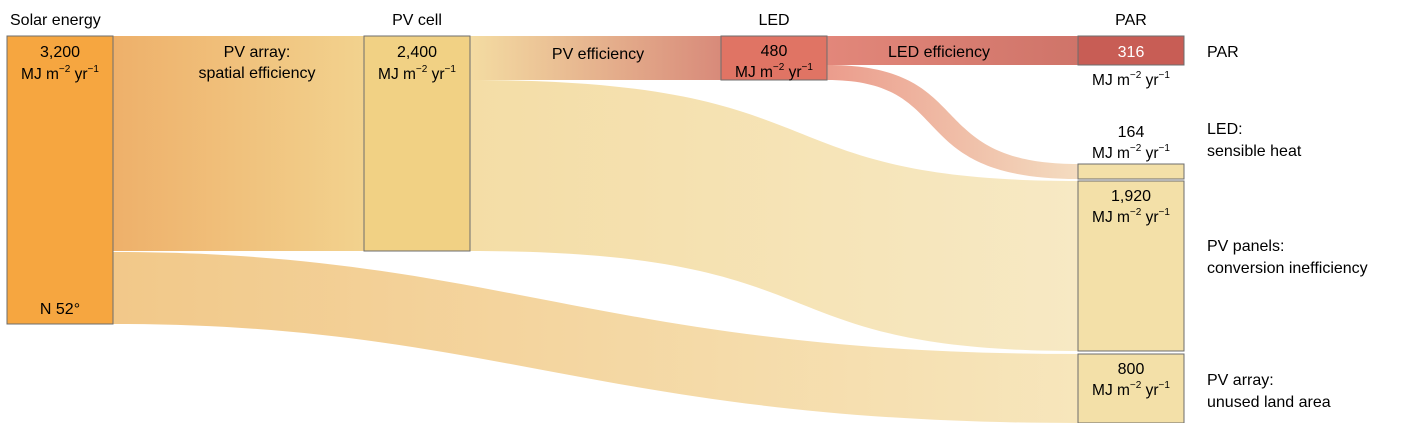 Image resolution: width=1407 pixels, height=423 pixels. I want to click on node-unused-land, so click(1131, 388).